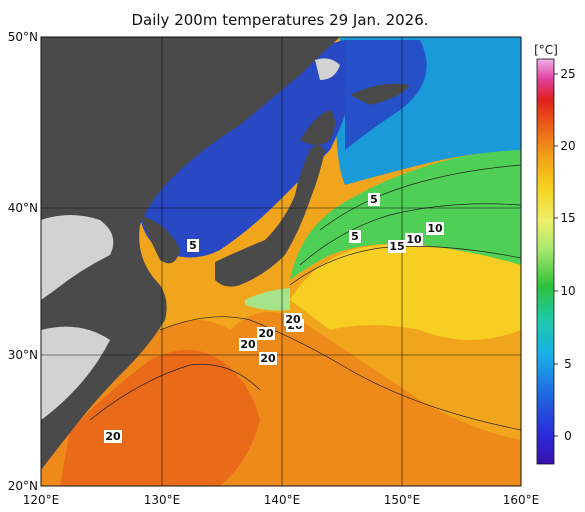 This screenshot has height=512, width=585. Describe the element at coordinates (160, 418) in the screenshot. I see `ocean-hot-band` at that location.